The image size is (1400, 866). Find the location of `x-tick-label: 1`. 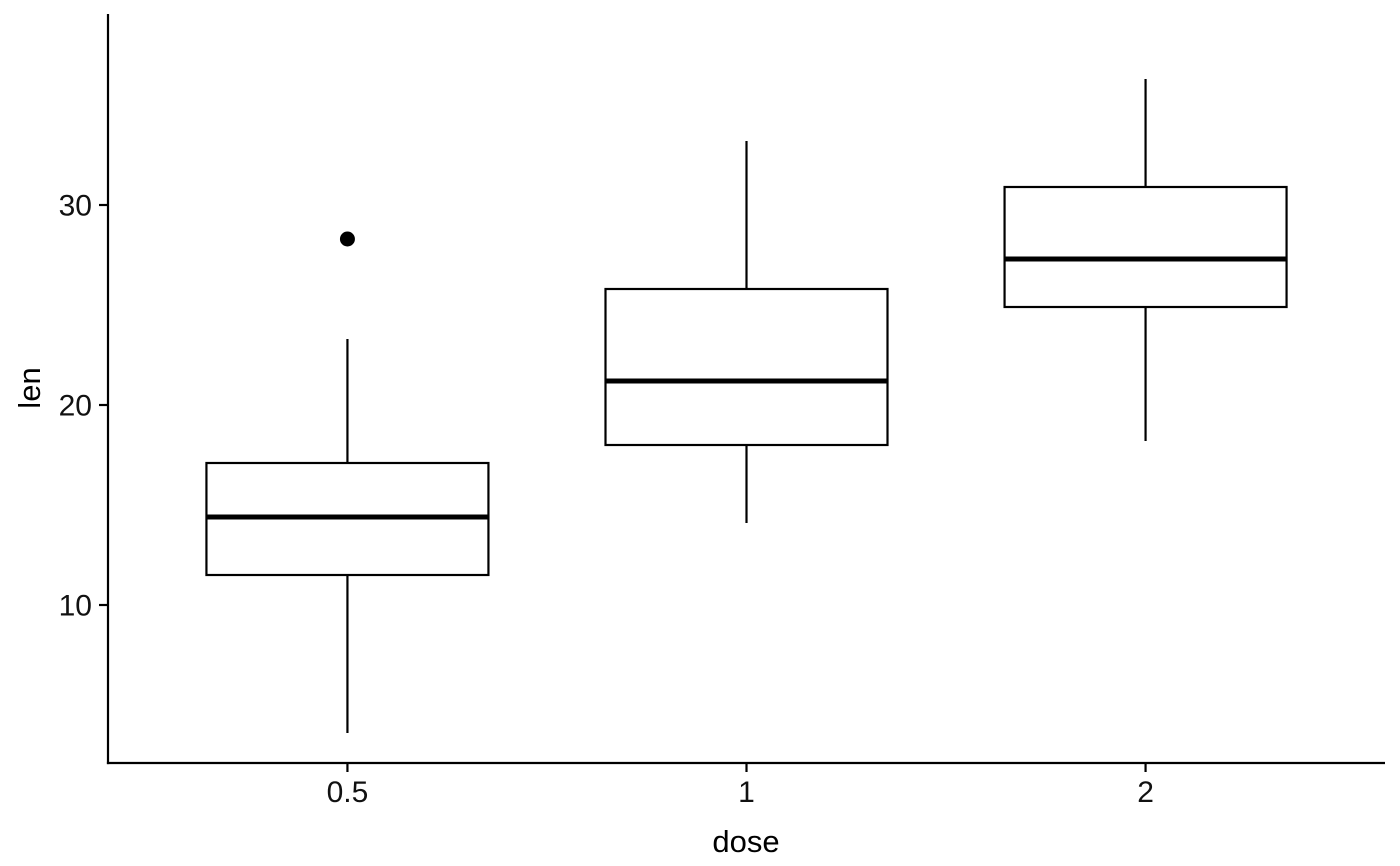

x-tick-label: 1 is located at coordinates (746, 792).